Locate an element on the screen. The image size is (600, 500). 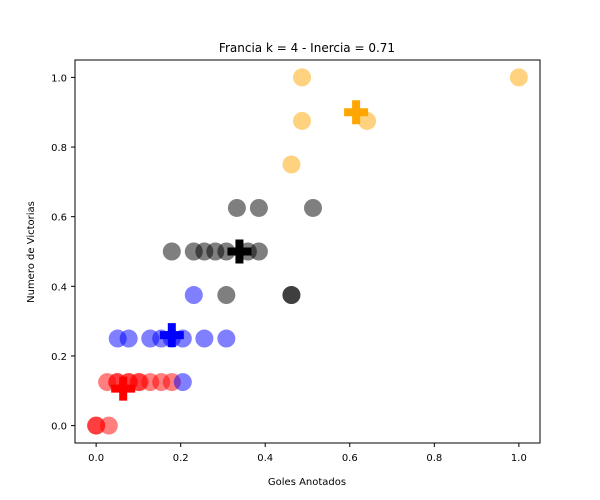
cluster-4-centroid is located at coordinates (356, 112).